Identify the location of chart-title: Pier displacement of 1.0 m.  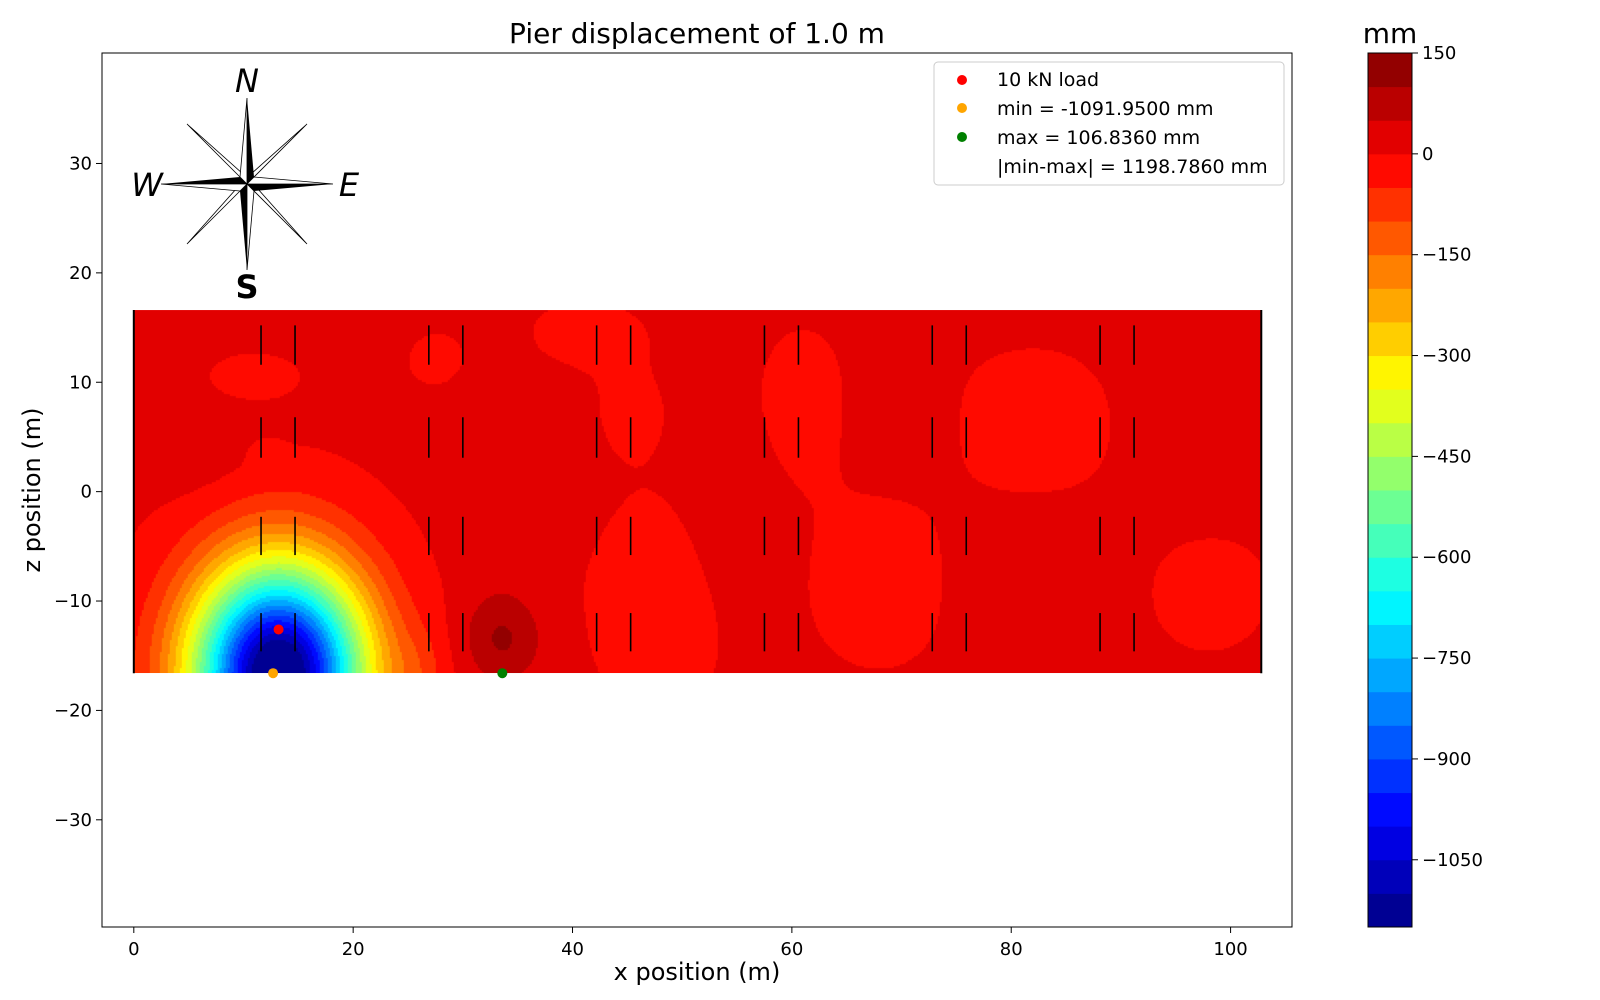
(697, 33).